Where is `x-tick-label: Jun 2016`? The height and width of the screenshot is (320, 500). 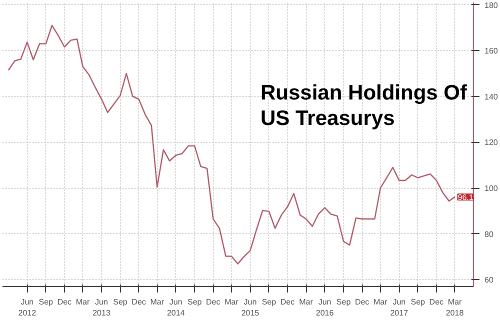
x-tick-label: Jun 2016 is located at coordinates (325, 308).